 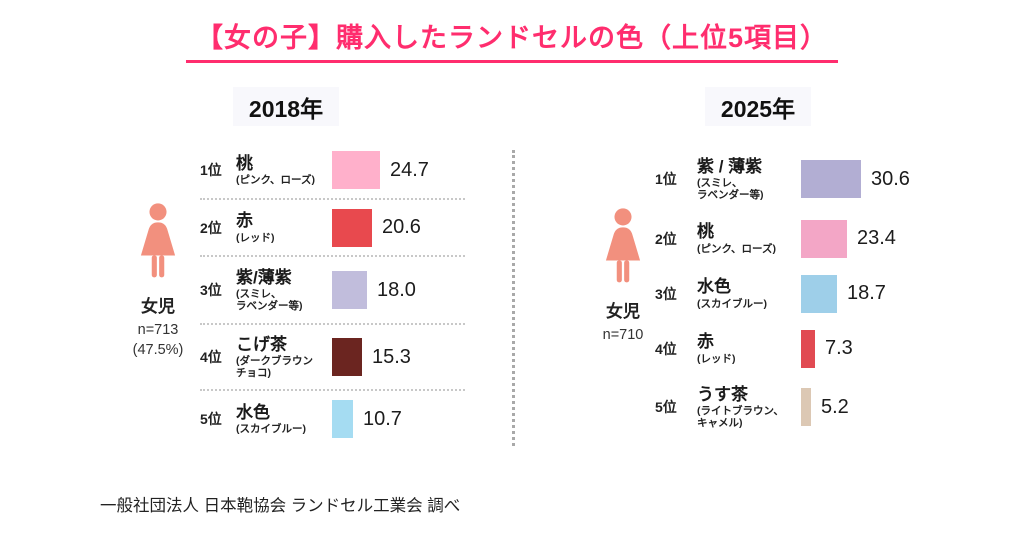 What do you see at coordinates (158, 330) in the screenshot?
I see `sample-size: n=713` at bounding box center [158, 330].